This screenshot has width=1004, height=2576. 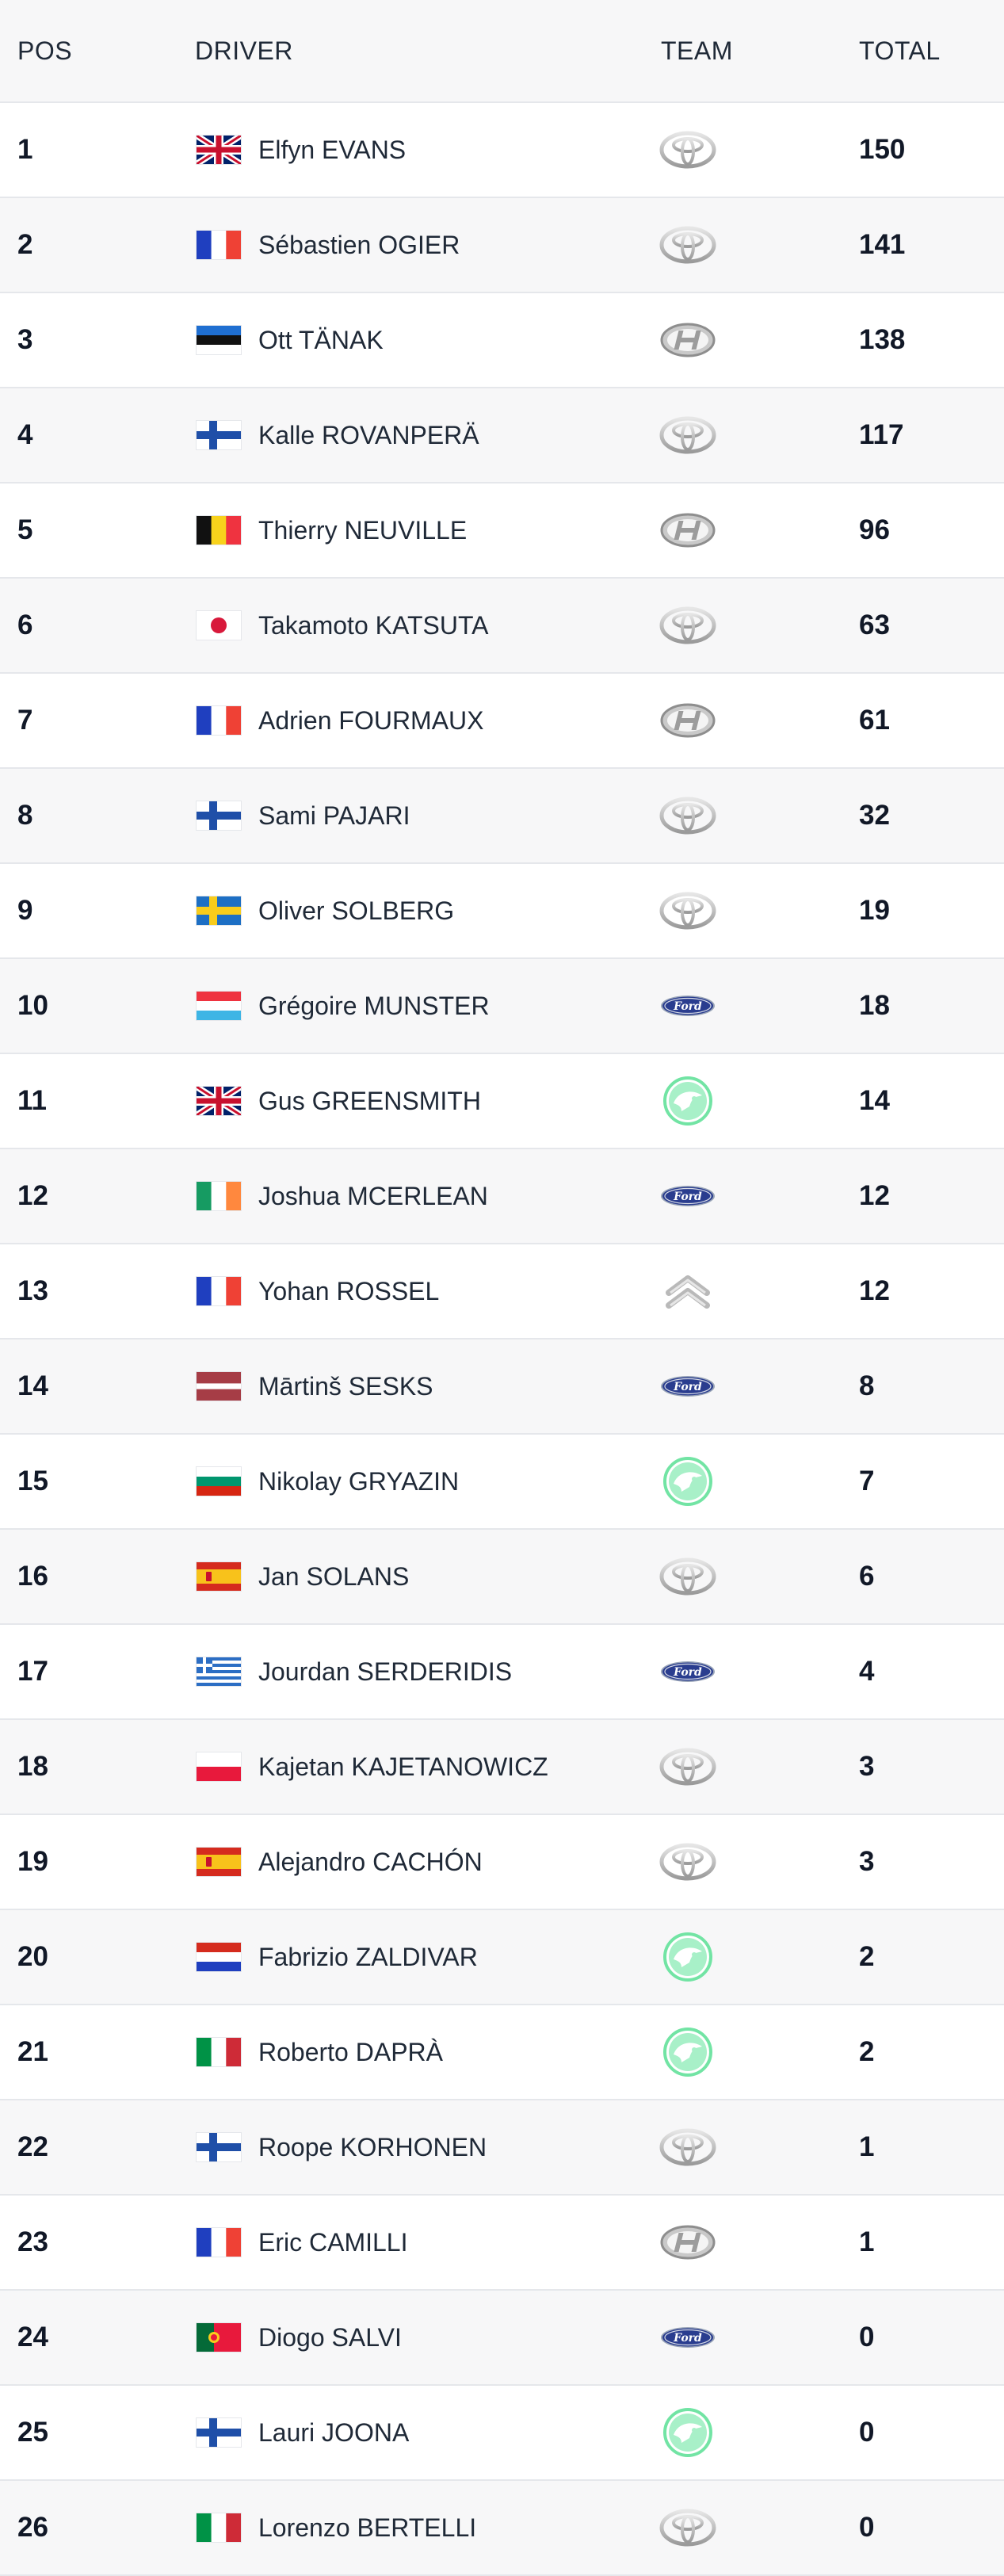 I want to click on driver-name: Alejandro CACHÓN, so click(x=370, y=1861).